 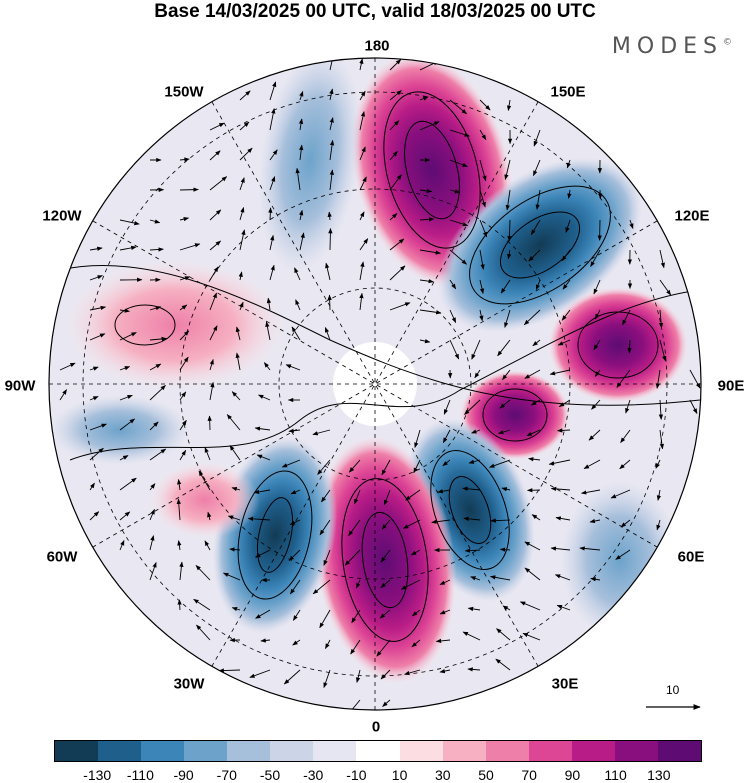 What do you see at coordinates (62, 557) in the screenshot?
I see `lon-label-60w: 60W` at bounding box center [62, 557].